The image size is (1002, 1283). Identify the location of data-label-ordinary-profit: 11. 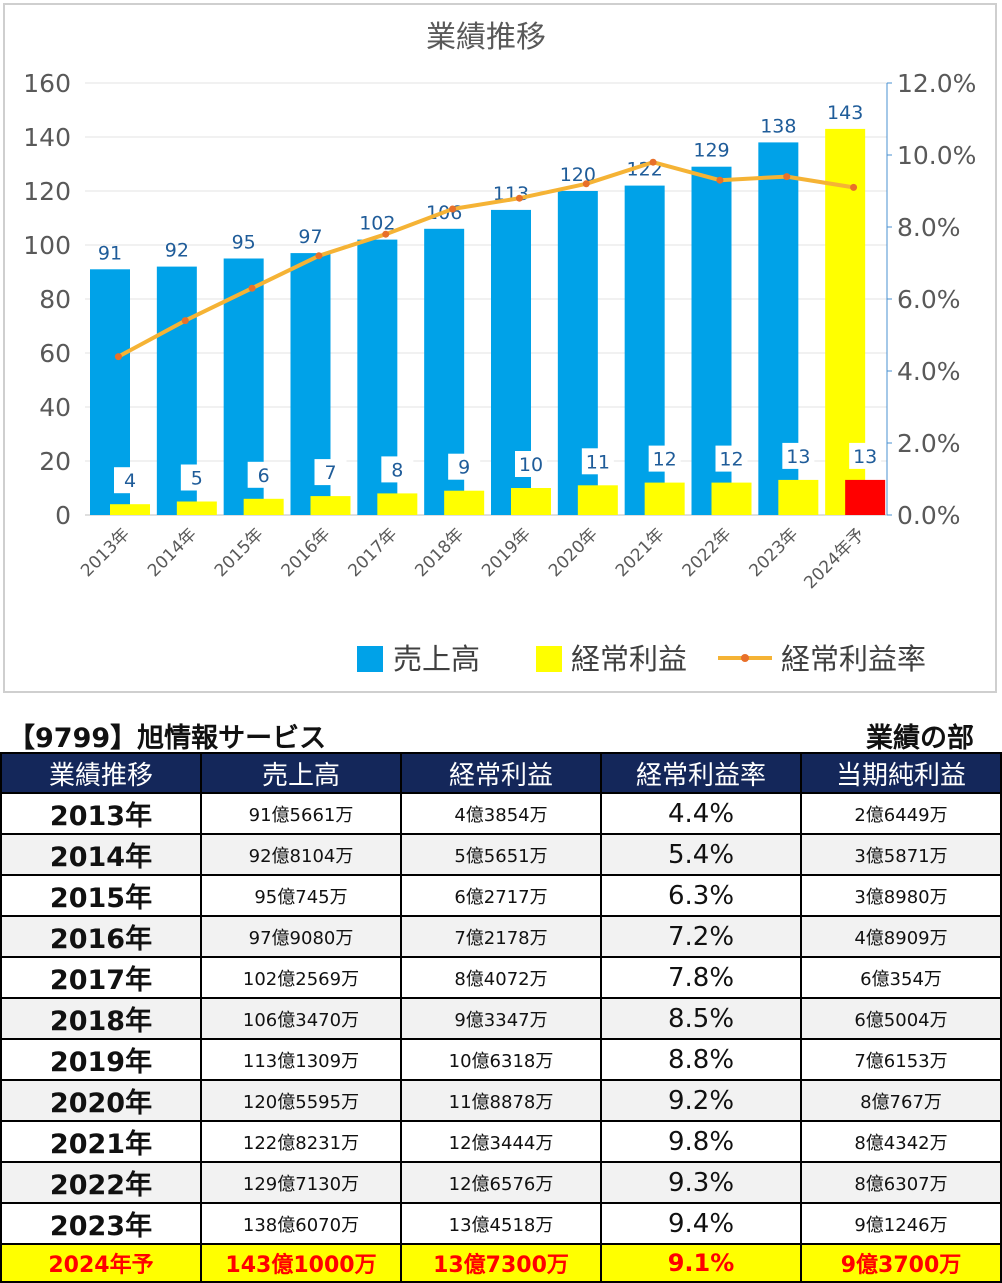
(598, 462).